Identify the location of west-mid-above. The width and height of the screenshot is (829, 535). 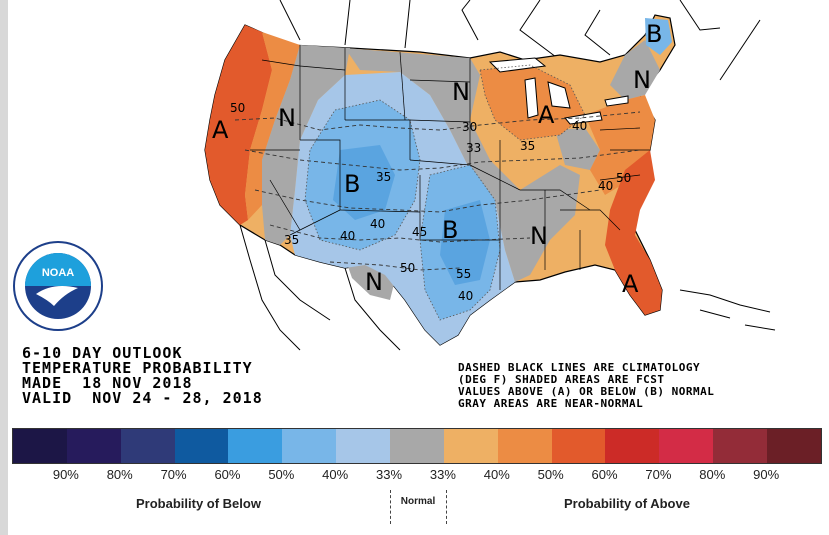
(272, 126).